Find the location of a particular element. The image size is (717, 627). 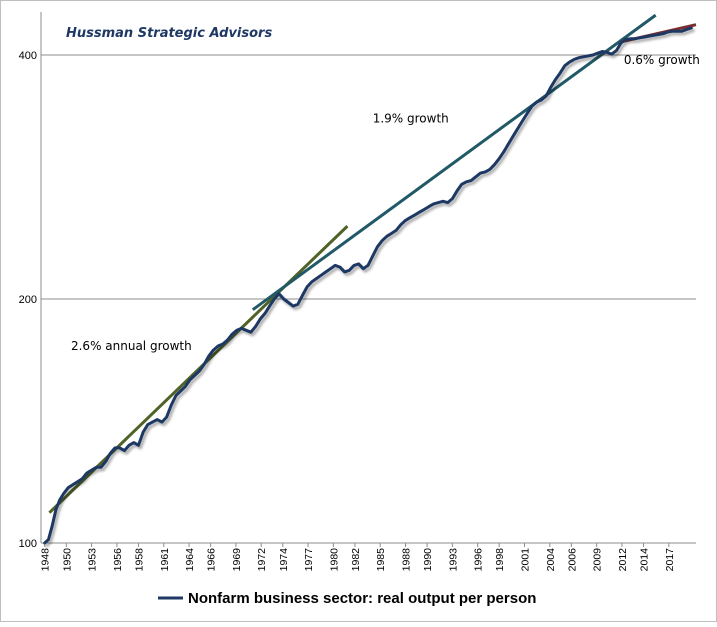

x-tick-label-1969: 1969 is located at coordinates (237, 560).